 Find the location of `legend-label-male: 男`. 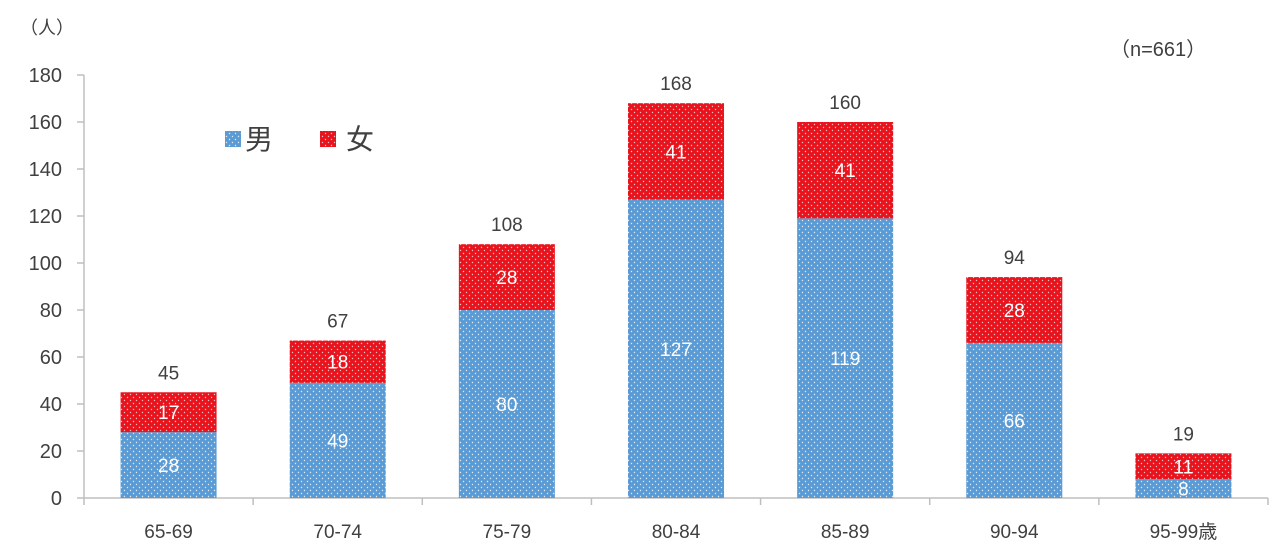

legend-label-male: 男 is located at coordinates (259, 139).